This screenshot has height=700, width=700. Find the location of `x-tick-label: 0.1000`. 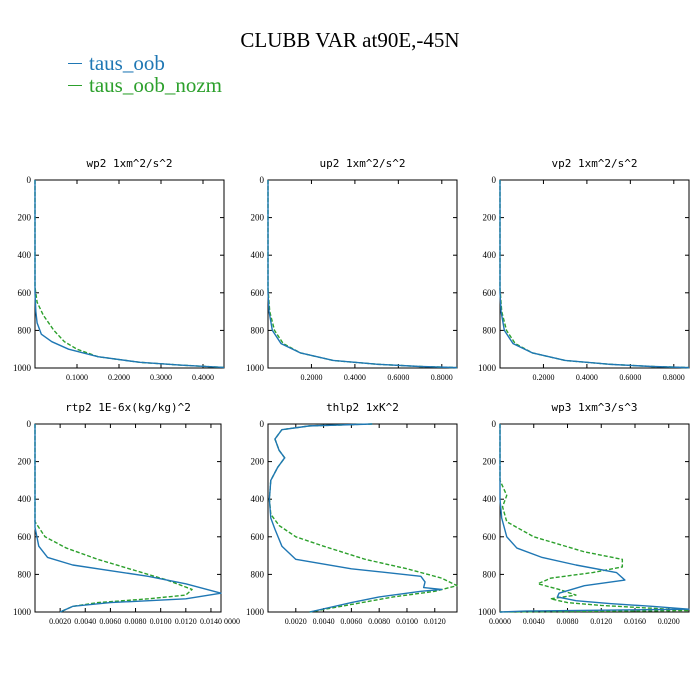

x-tick-label: 0.1000 is located at coordinates (77, 377).